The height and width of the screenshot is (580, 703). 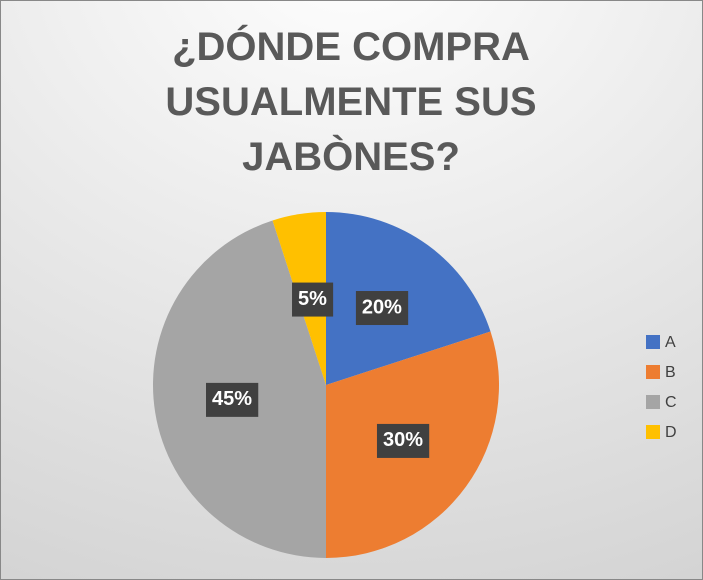 I want to click on data-label: 30%, so click(x=403, y=440).